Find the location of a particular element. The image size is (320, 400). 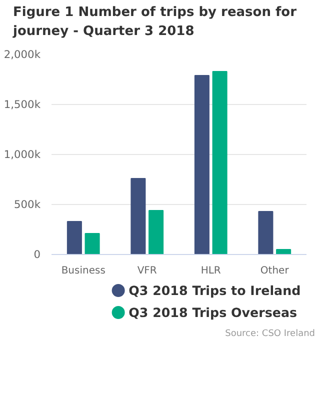

y-tick-label: 2,000k is located at coordinates (23, 55).